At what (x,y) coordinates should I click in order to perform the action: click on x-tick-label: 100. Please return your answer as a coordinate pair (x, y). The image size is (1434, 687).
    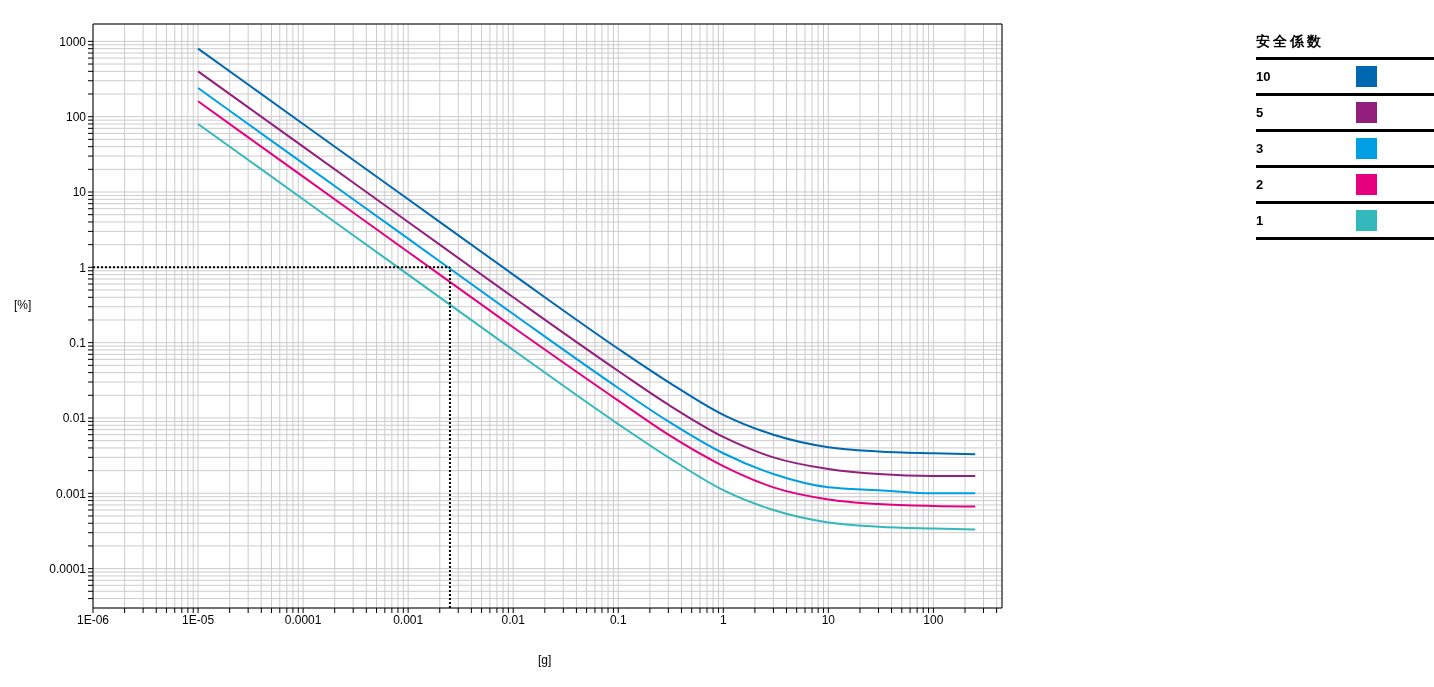
    Looking at the image, I should click on (933, 619).